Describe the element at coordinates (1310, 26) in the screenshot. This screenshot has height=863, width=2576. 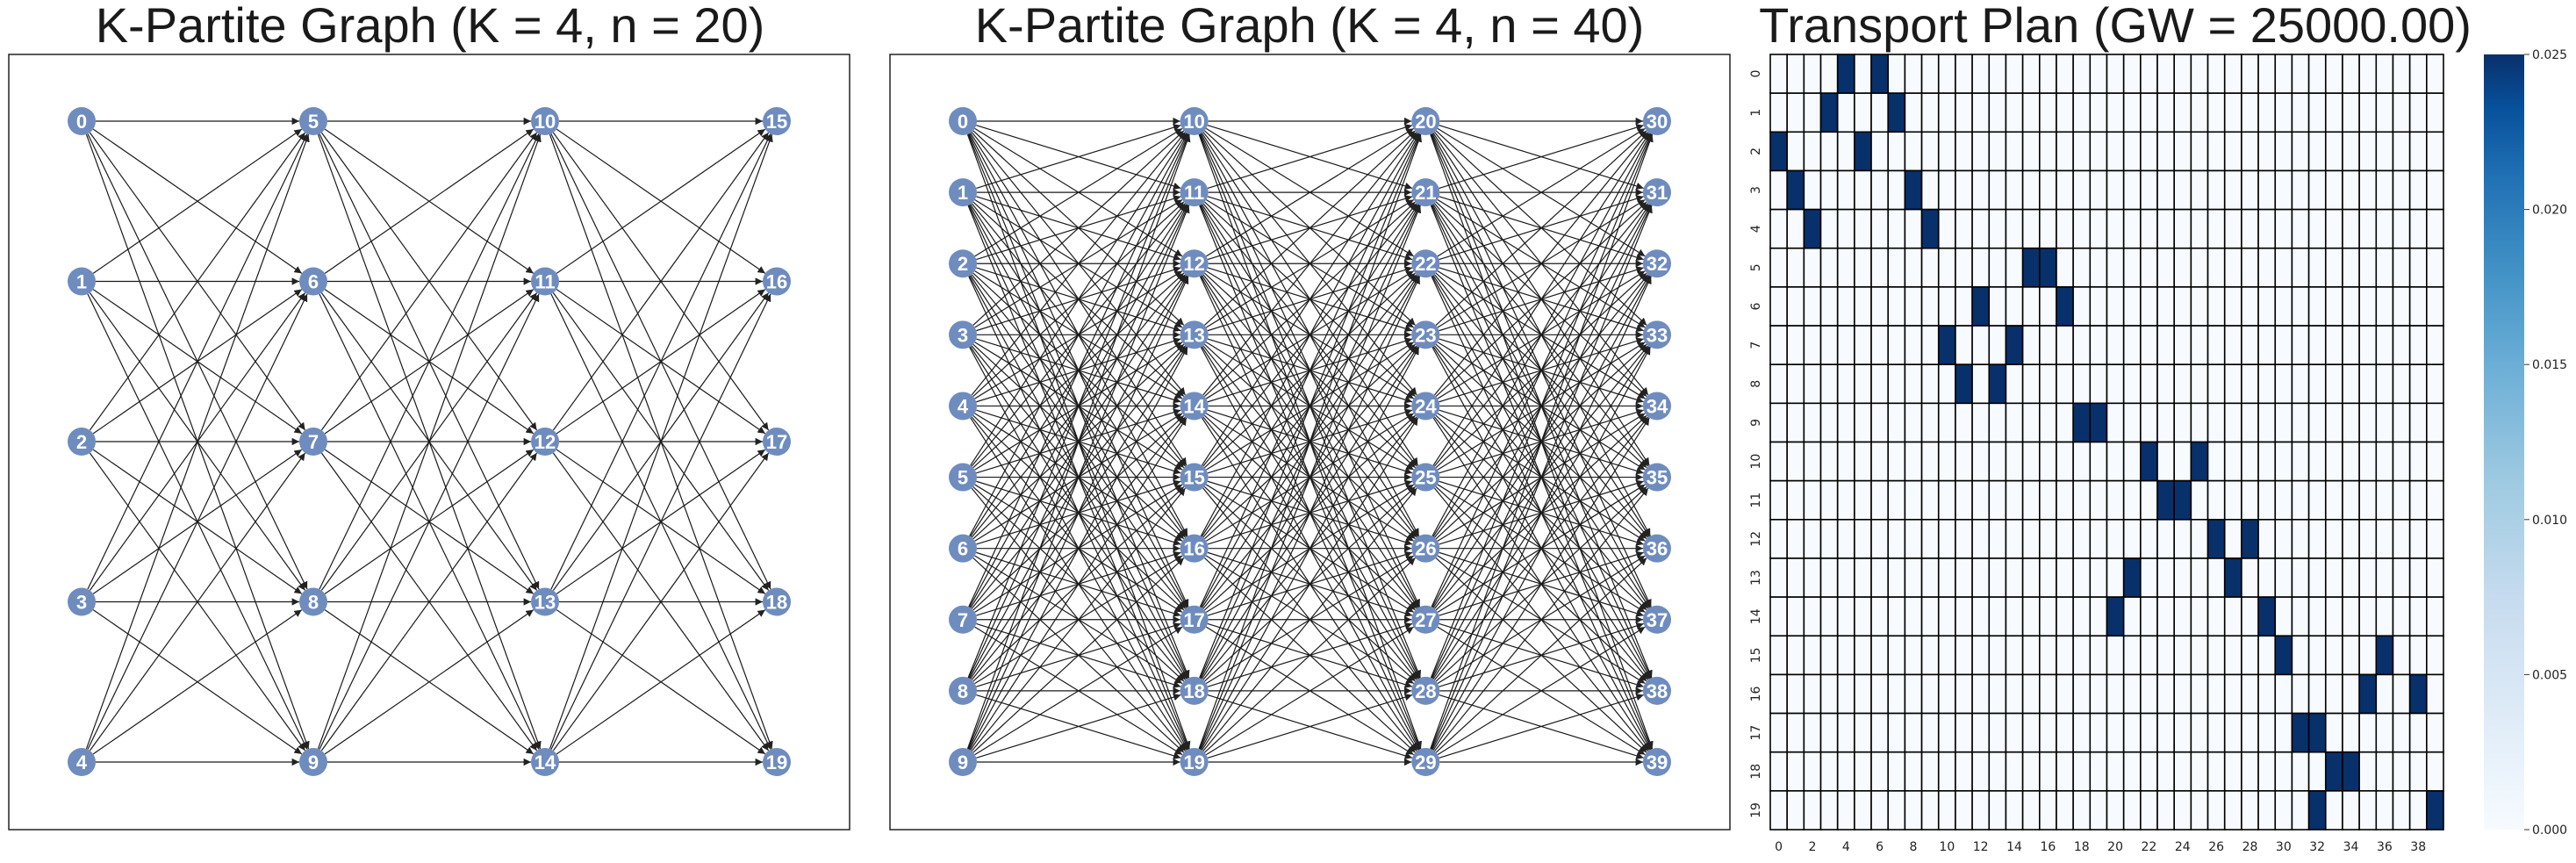
I see `graph-2-title: K-Partite Graph (K = 4, n = 40)` at that location.